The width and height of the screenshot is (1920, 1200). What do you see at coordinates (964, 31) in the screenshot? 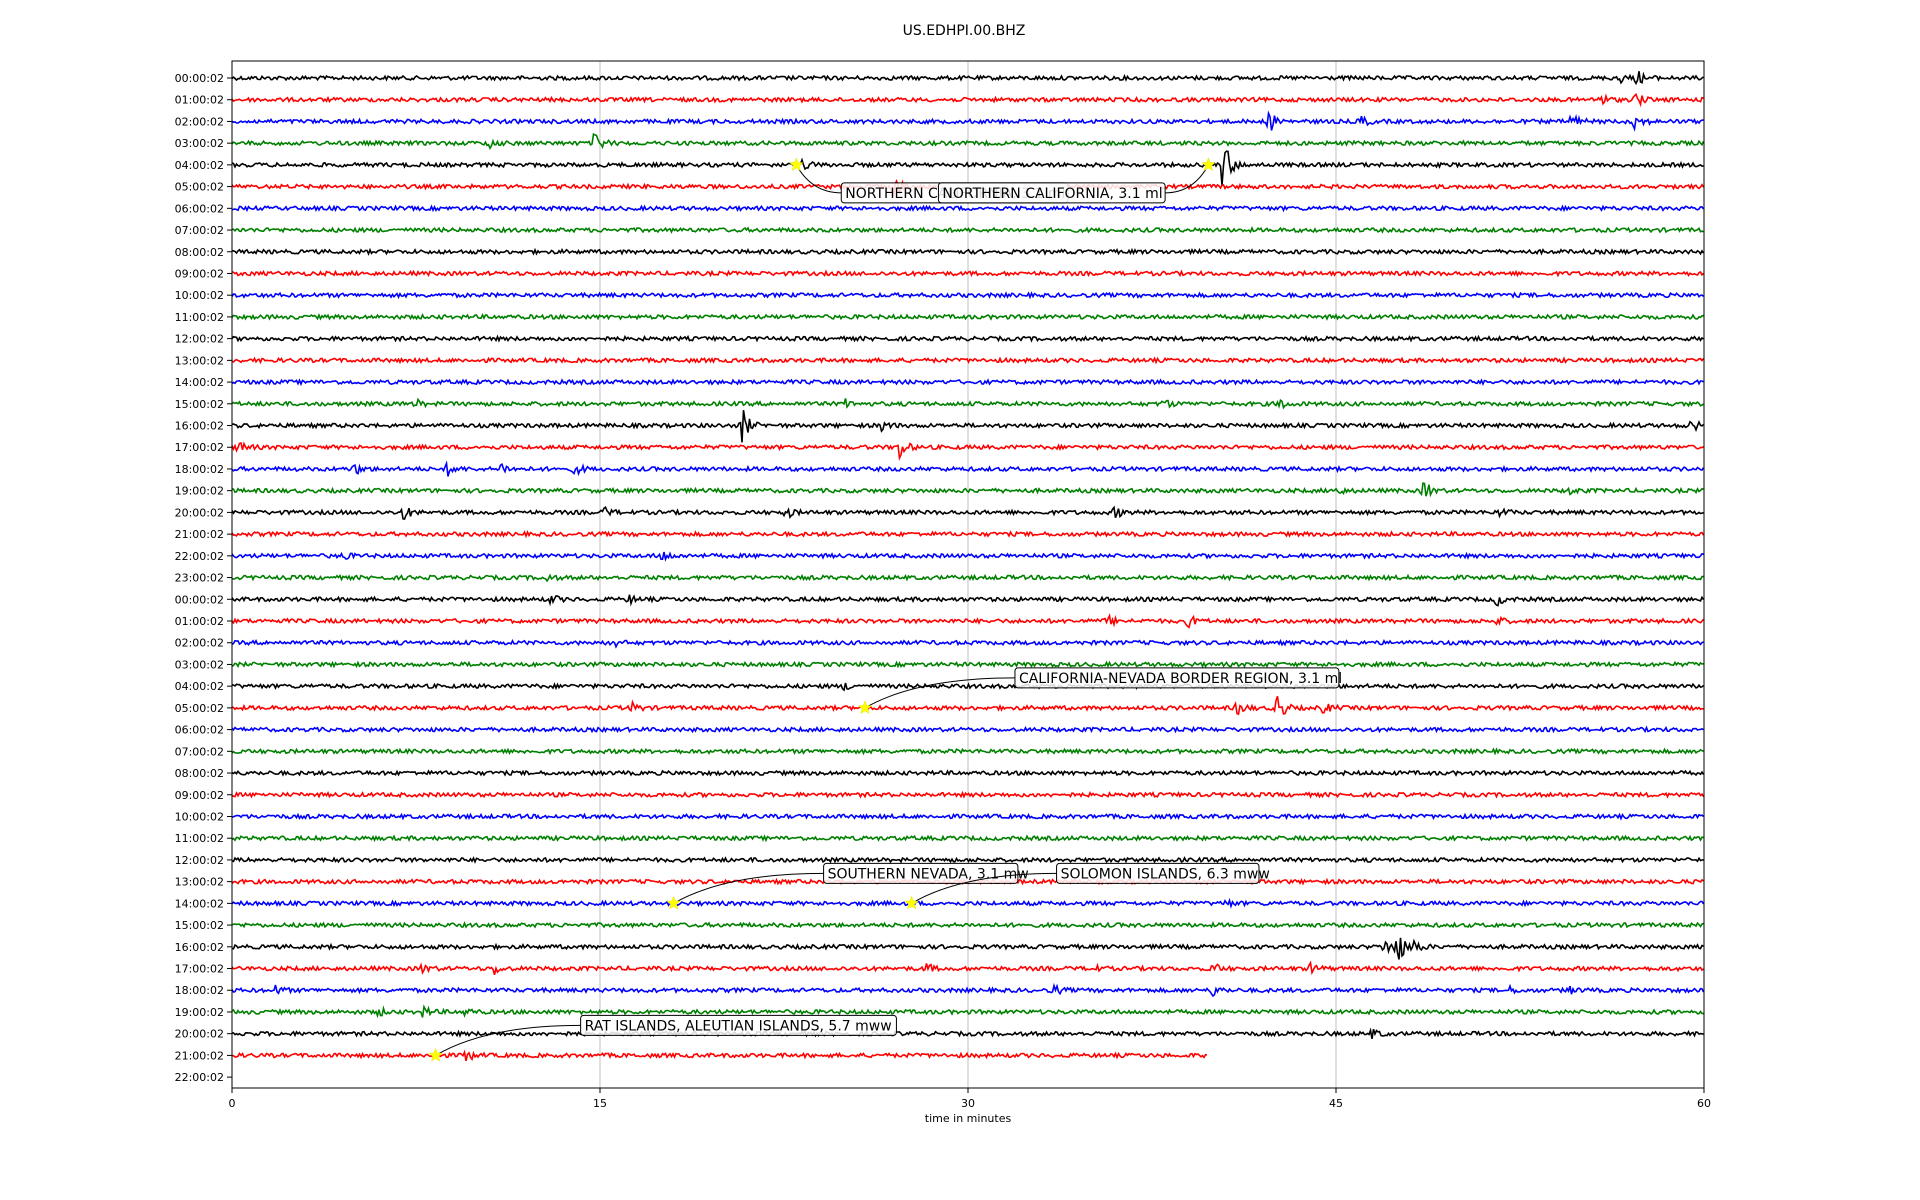
I see `chart-title: US.EDHPI.00.BHZ` at bounding box center [964, 31].